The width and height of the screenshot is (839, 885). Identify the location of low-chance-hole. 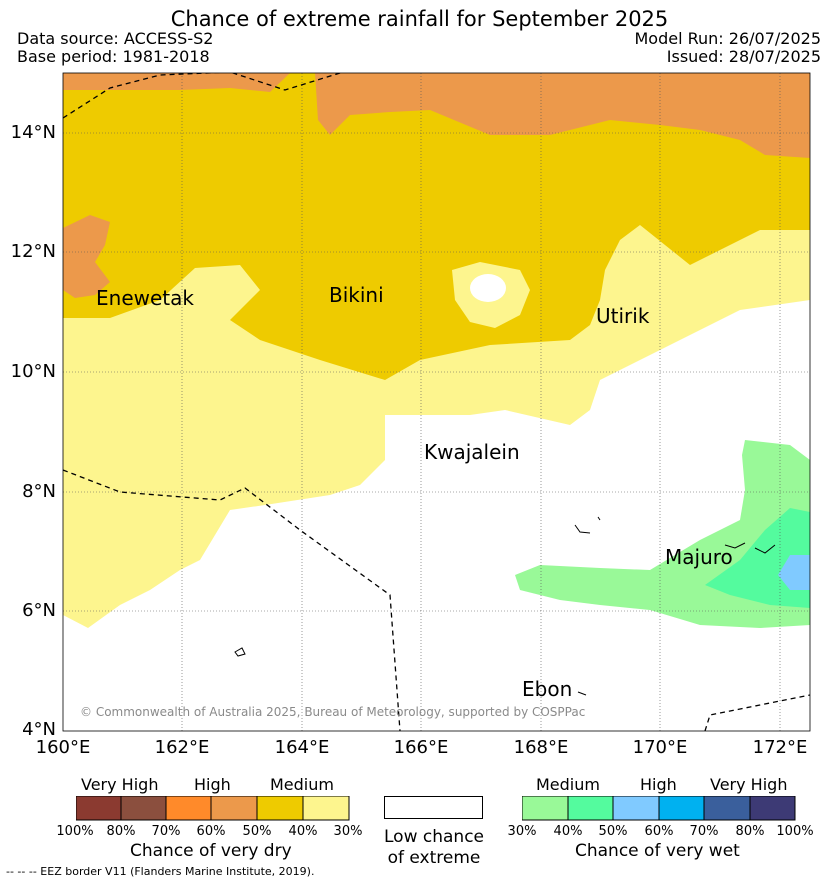
(488, 288).